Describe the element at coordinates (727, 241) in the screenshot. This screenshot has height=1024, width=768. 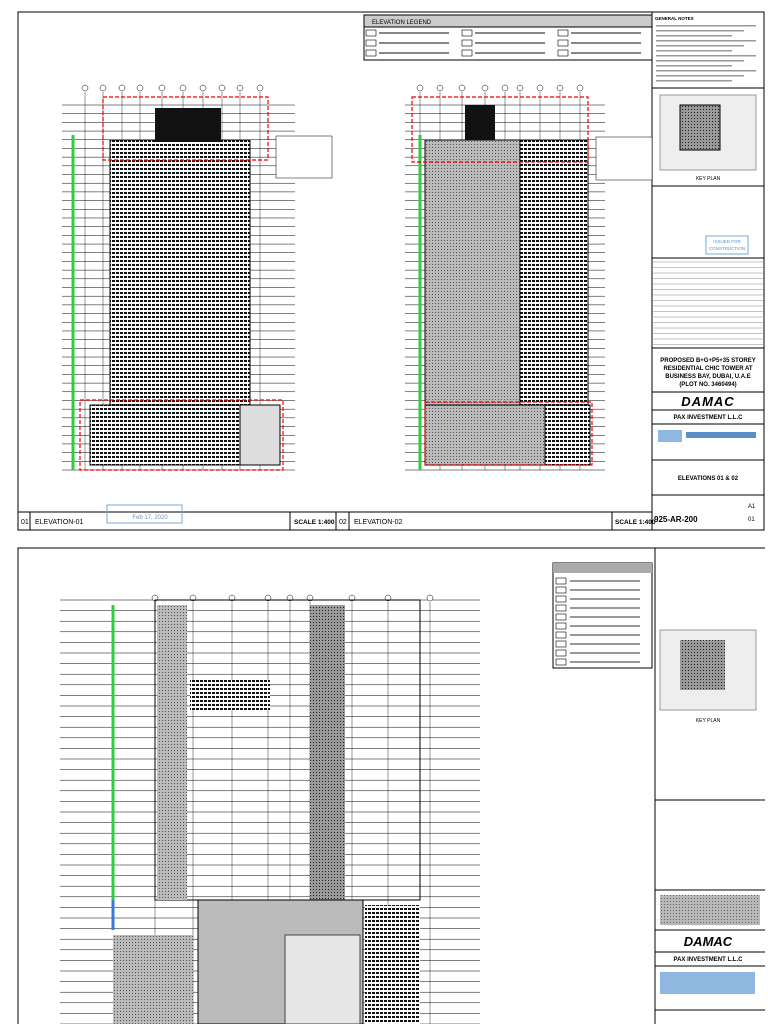
I see `stamp: ISSUED FOR` at that location.